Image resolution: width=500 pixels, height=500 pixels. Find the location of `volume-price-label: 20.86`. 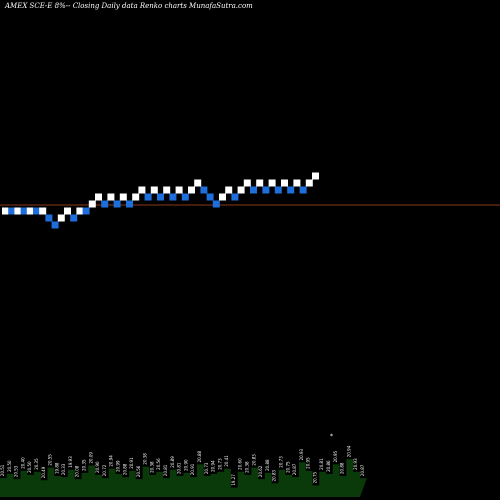

volume-price-label: 20.86 is located at coordinates (328, 466).